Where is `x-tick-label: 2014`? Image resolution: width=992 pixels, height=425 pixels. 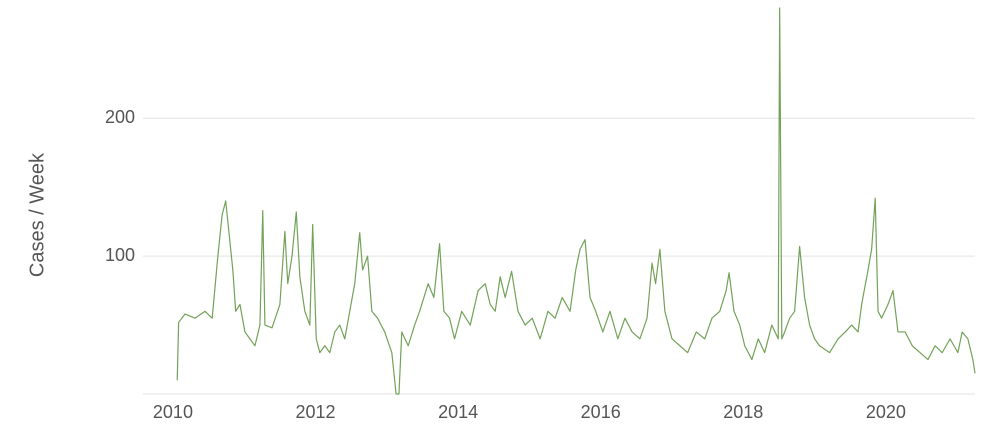
x-tick-label: 2014 is located at coordinates (458, 412).